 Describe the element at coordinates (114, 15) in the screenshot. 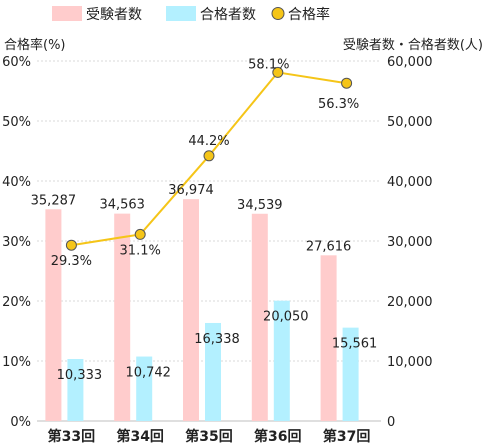

I see `legend-label-examinees: 受験者数` at that location.